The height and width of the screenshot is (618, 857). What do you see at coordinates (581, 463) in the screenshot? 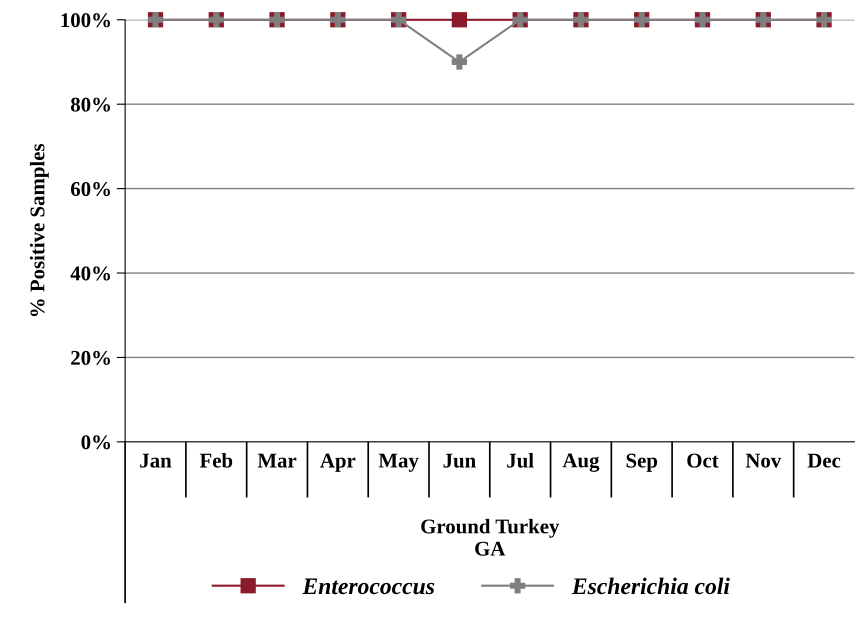
I see `x-tick-label: Aug` at bounding box center [581, 463].